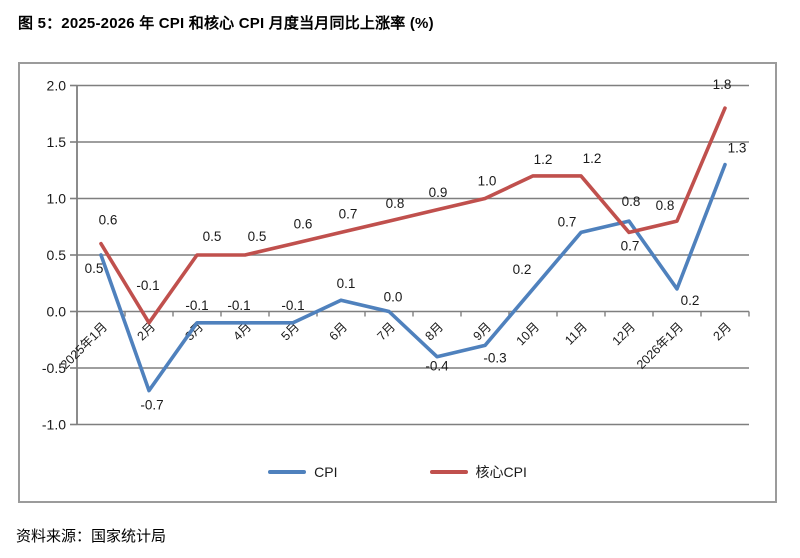 The height and width of the screenshot is (558, 800). Describe the element at coordinates (722, 84) in the screenshot. I see `data-label-core-cpi: 1.8` at that location.